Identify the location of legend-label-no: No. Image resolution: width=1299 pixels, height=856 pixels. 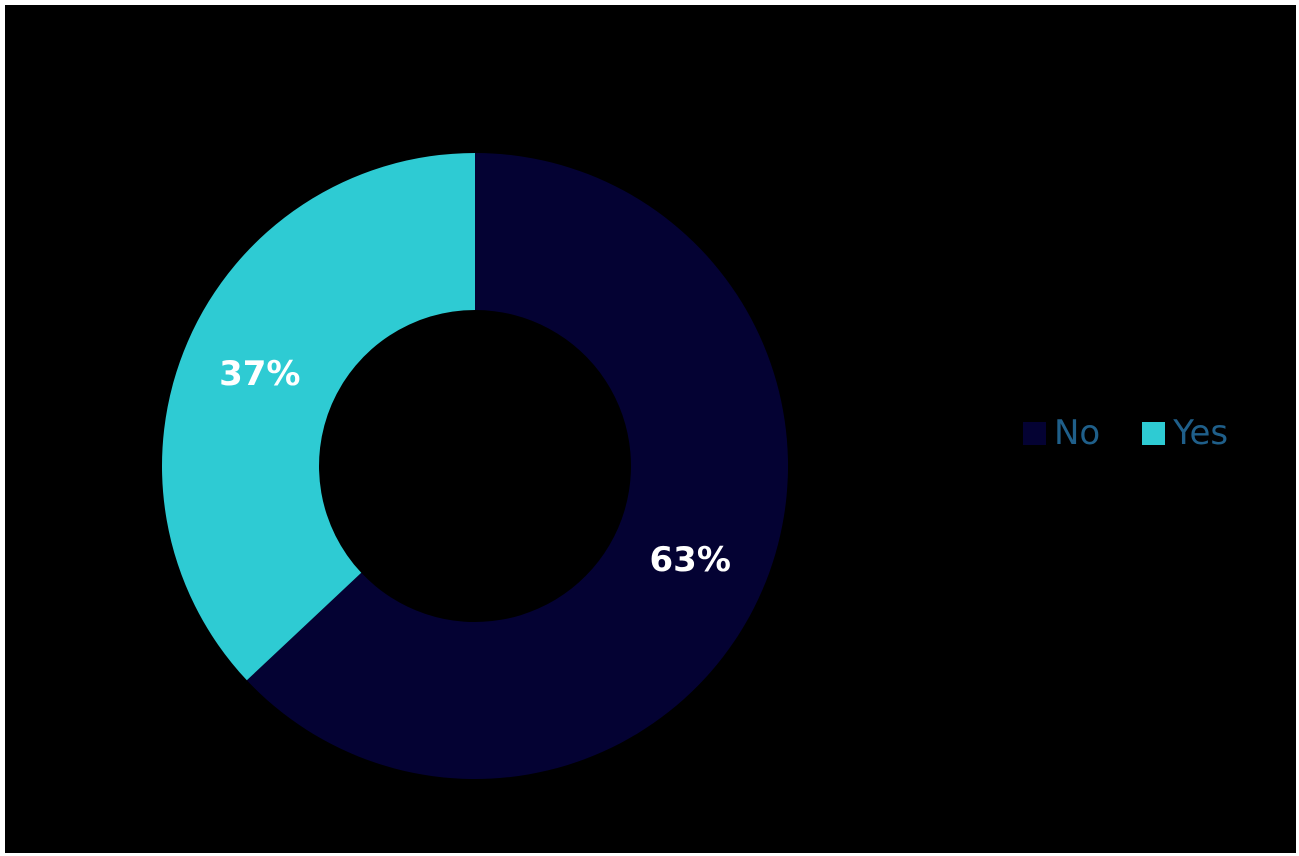
(1077, 433).